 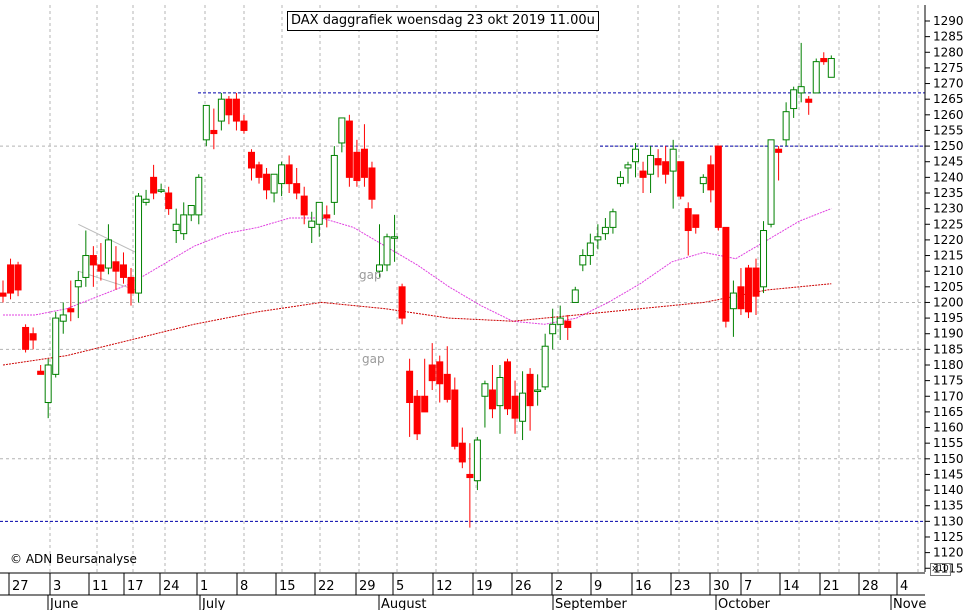 What do you see at coordinates (57, 586) in the screenshot?
I see `x-day-label: 3` at bounding box center [57, 586].